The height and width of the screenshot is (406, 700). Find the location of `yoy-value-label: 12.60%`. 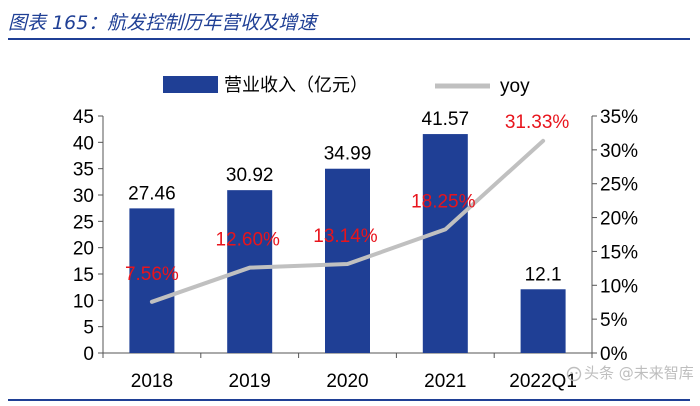

yoy-value-label: 12.60% is located at coordinates (247, 240).